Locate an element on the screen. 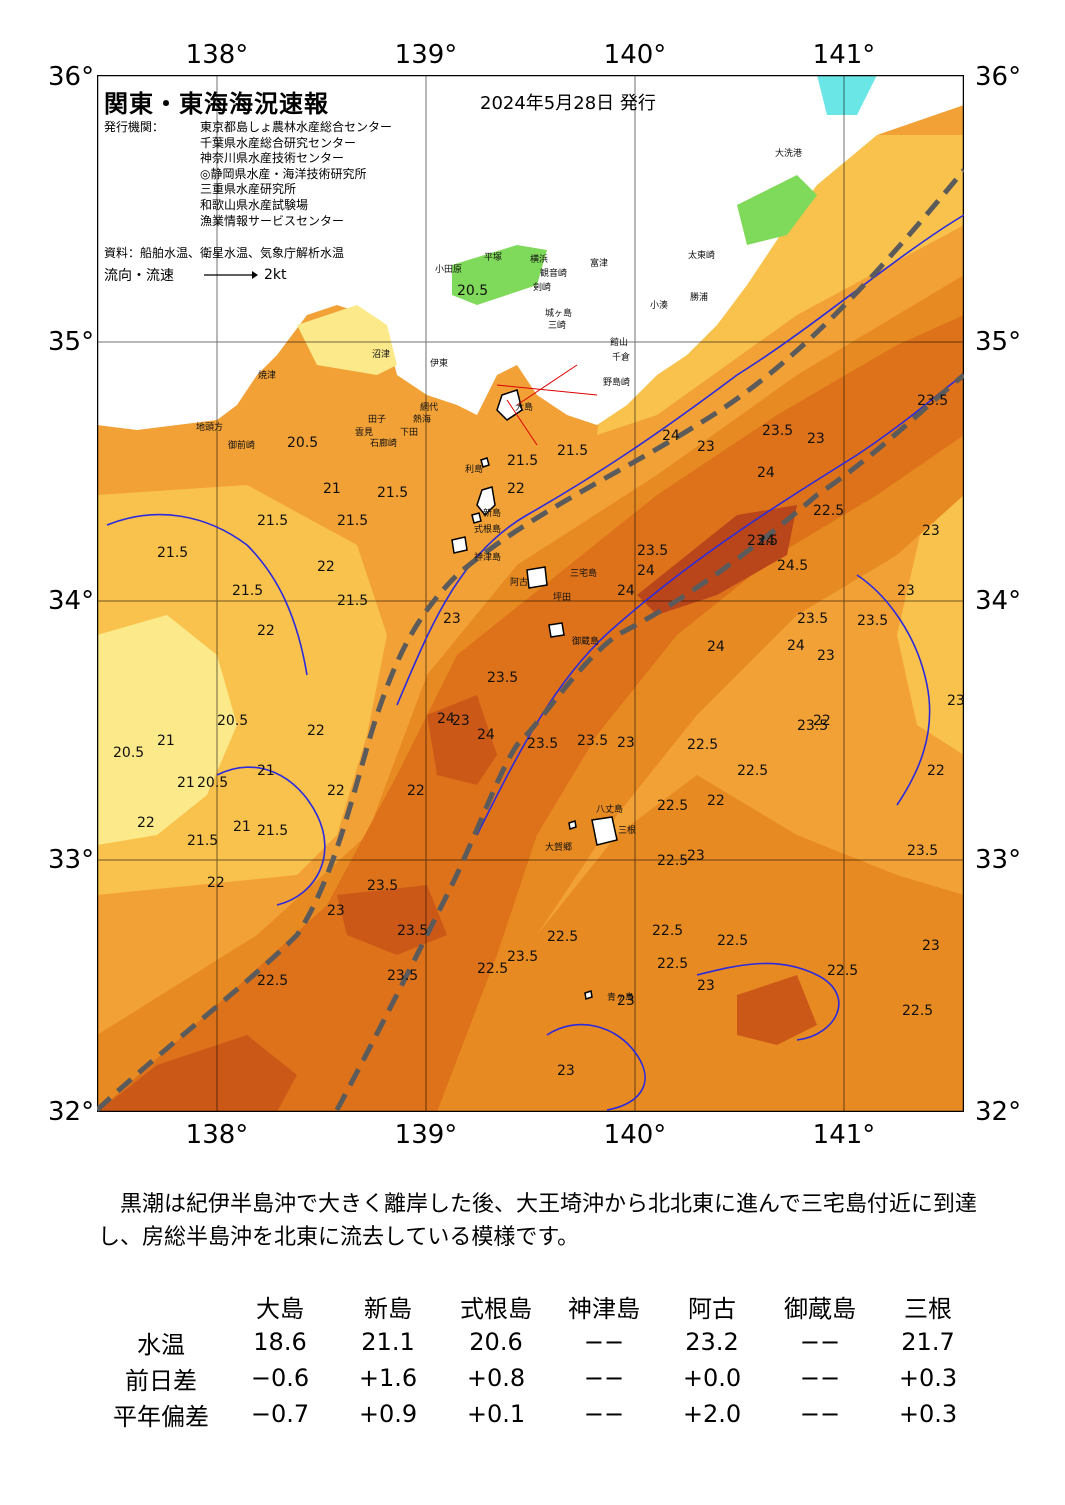 Image resolution: width=1065 pixels, height=1505 pixels. table-cell: 21.7 is located at coordinates (928, 1342).